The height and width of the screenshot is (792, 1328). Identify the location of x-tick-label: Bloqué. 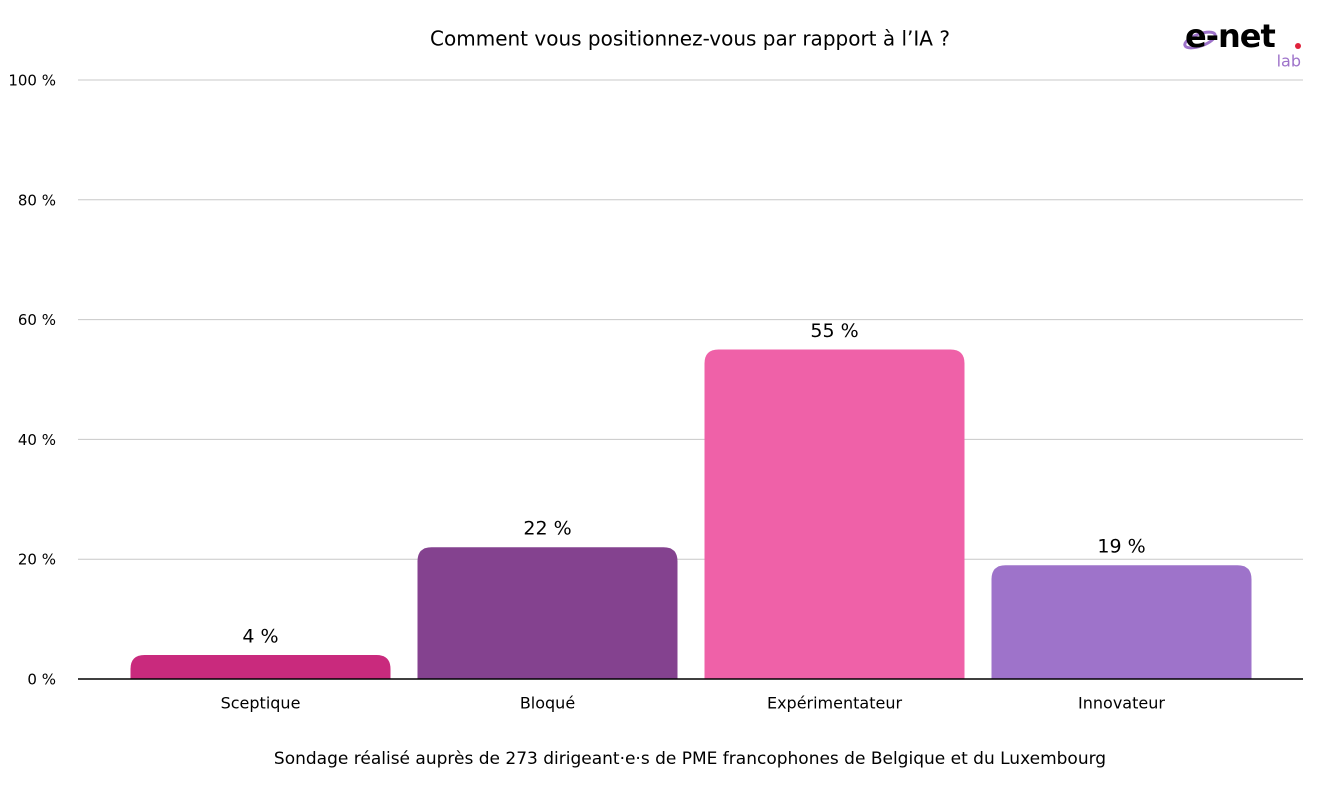
(547, 703).